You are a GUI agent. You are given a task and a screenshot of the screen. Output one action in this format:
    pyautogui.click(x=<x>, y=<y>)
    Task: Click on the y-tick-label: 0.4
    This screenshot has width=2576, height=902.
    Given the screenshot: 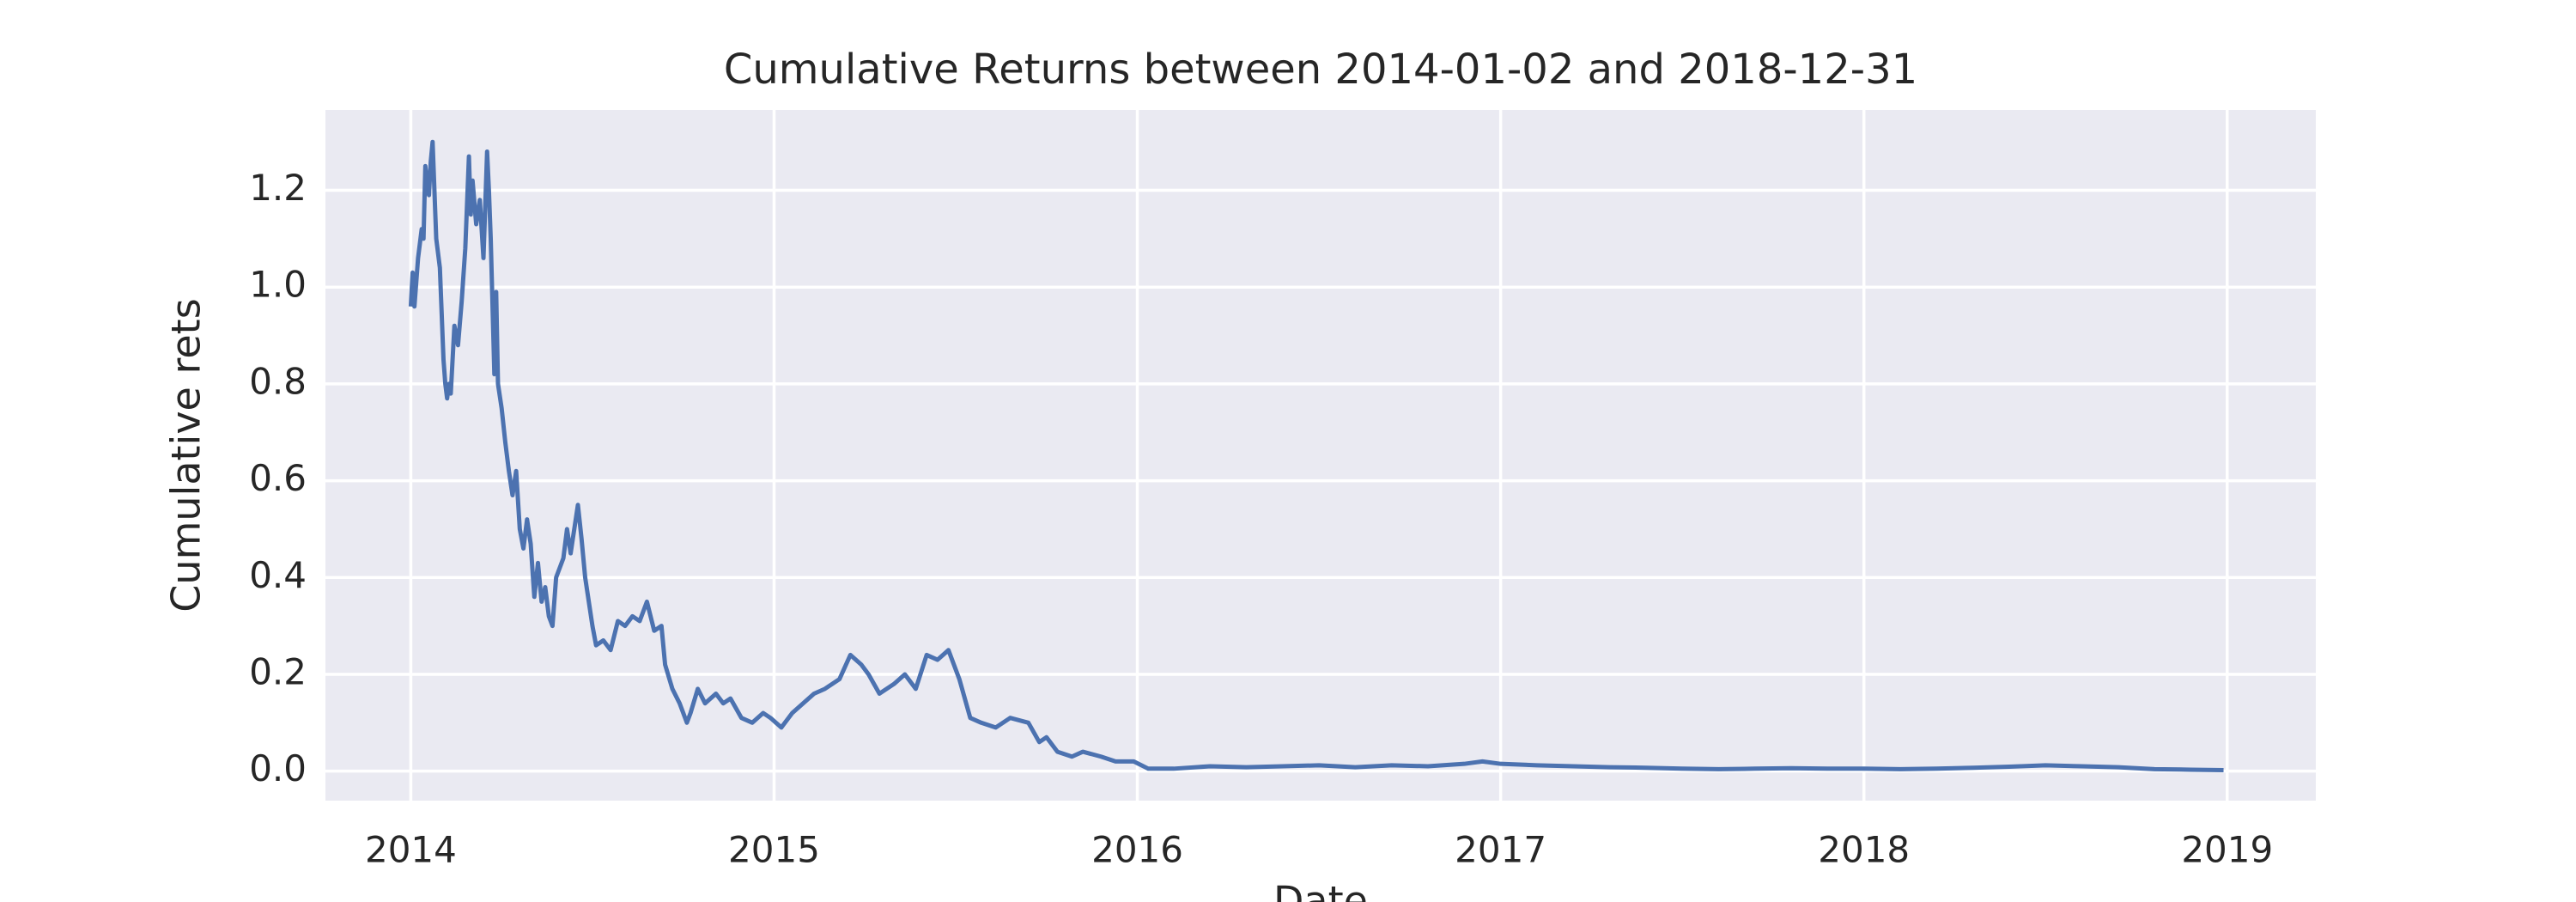 What is the action you would take?
    pyautogui.click(x=278, y=575)
    